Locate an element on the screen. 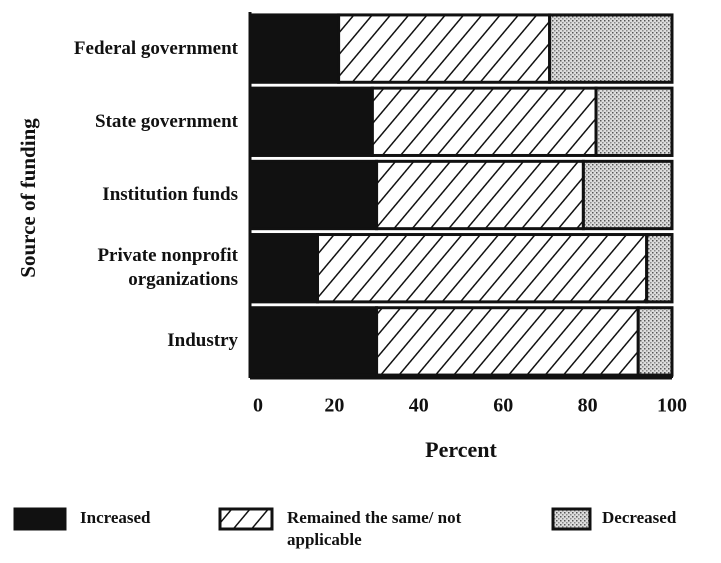 The height and width of the screenshot is (563, 721). y-axis-label: Source of funding is located at coordinates (28, 198).